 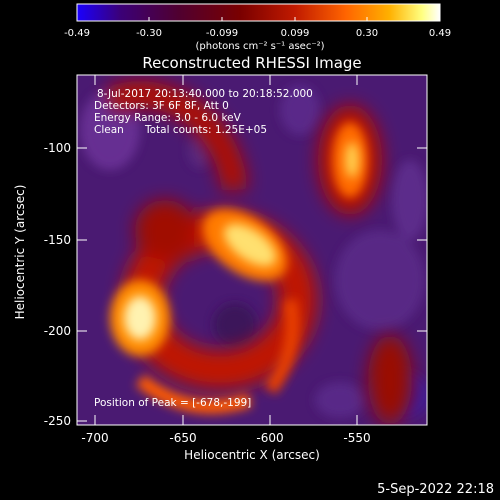 What do you see at coordinates (149, 33) in the screenshot?
I see `colorbar-tick-label: -0.30` at bounding box center [149, 33].